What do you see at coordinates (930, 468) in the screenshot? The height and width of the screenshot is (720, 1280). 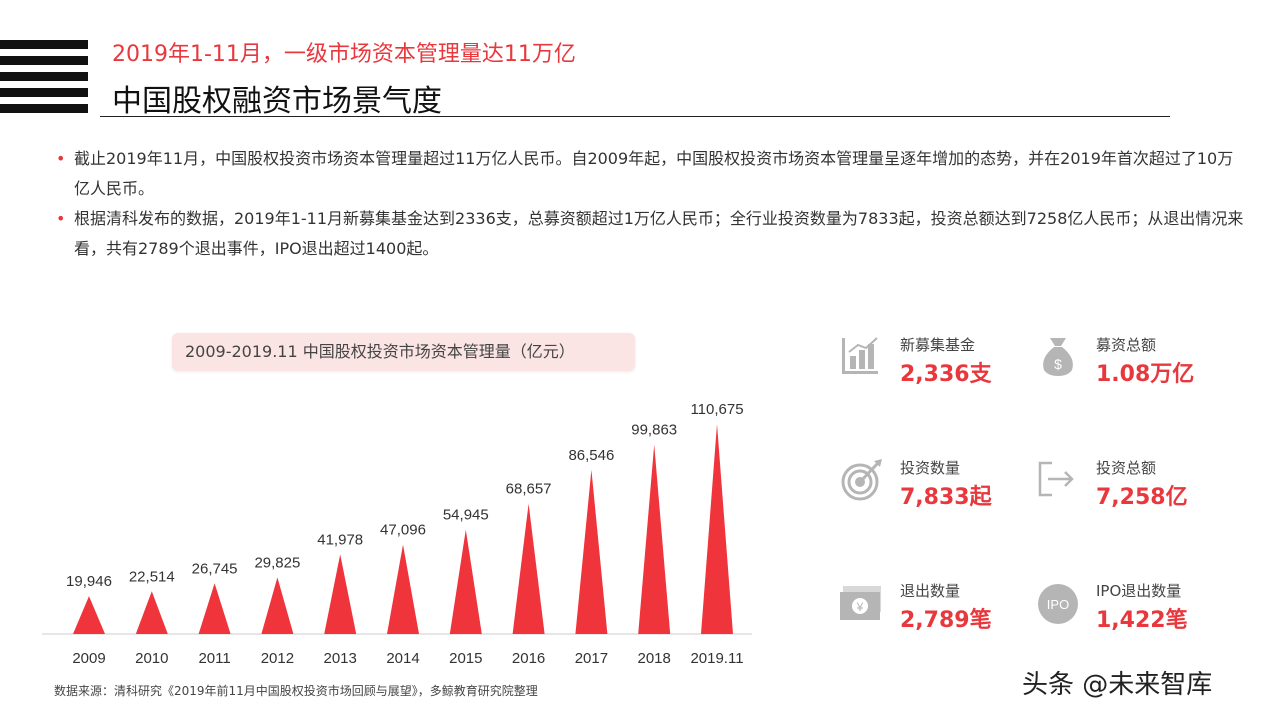 I see `stat-label: 投资数量` at bounding box center [930, 468].